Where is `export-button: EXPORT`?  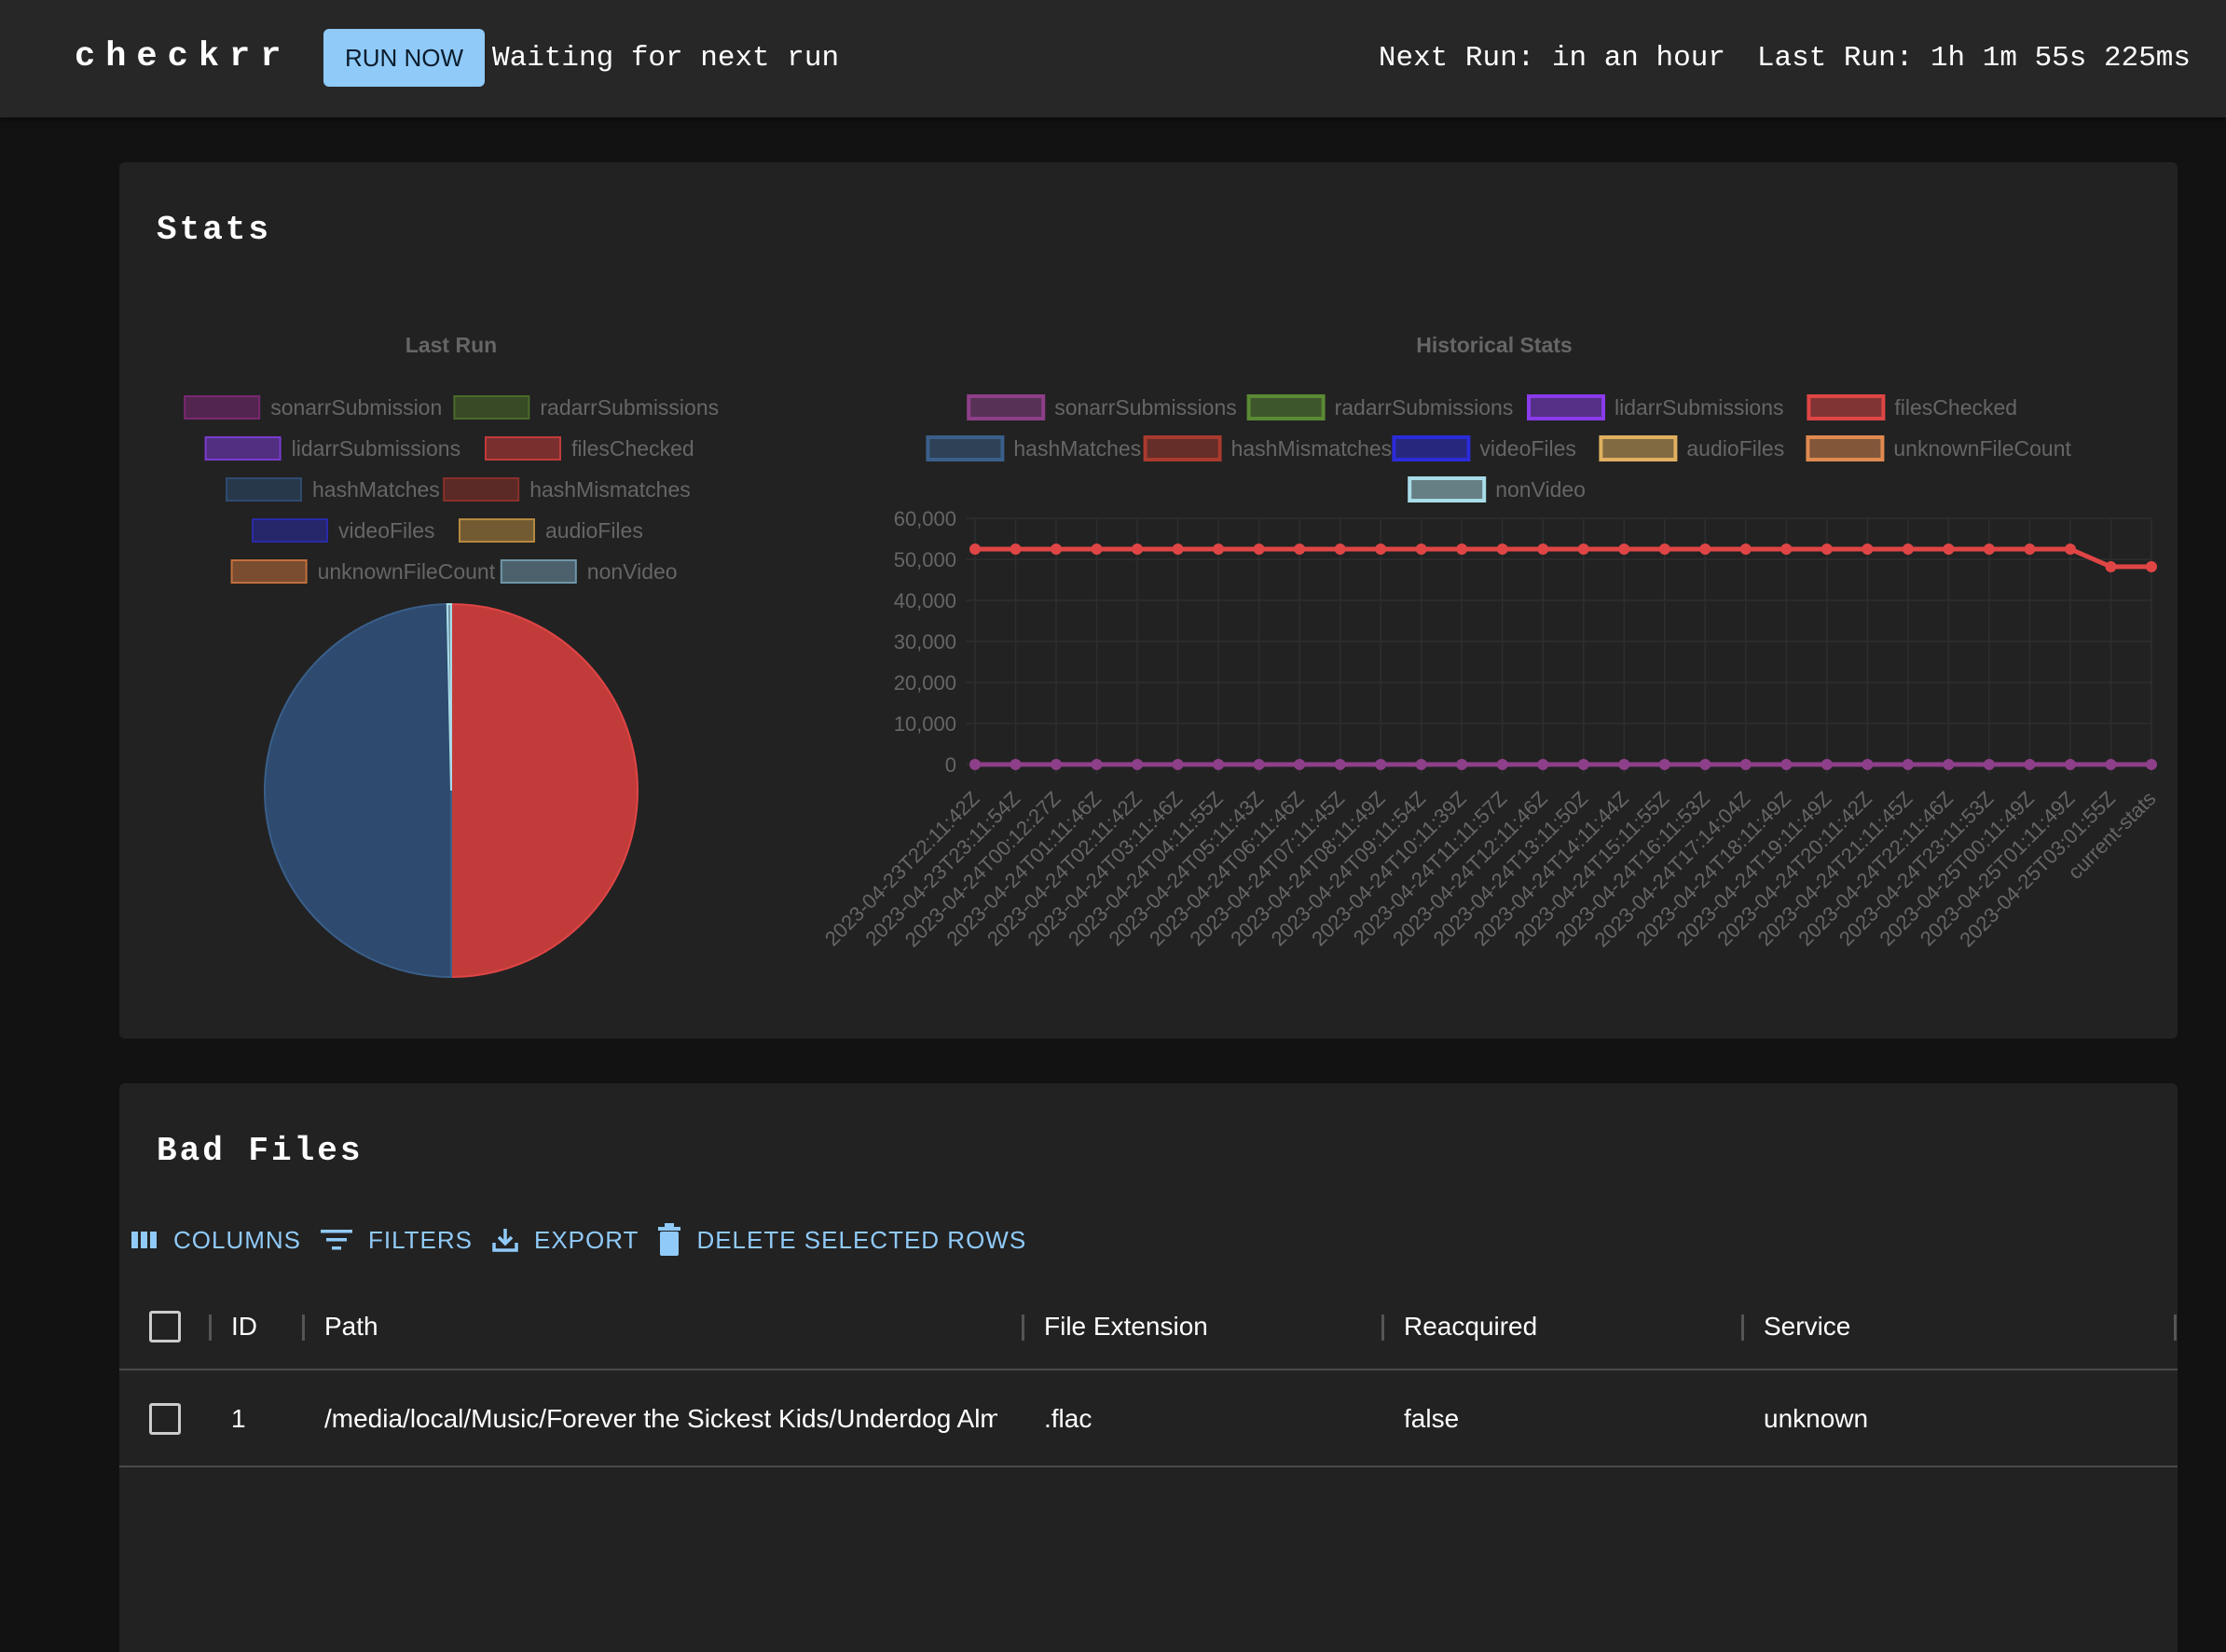
export-button: EXPORT is located at coordinates (565, 1240).